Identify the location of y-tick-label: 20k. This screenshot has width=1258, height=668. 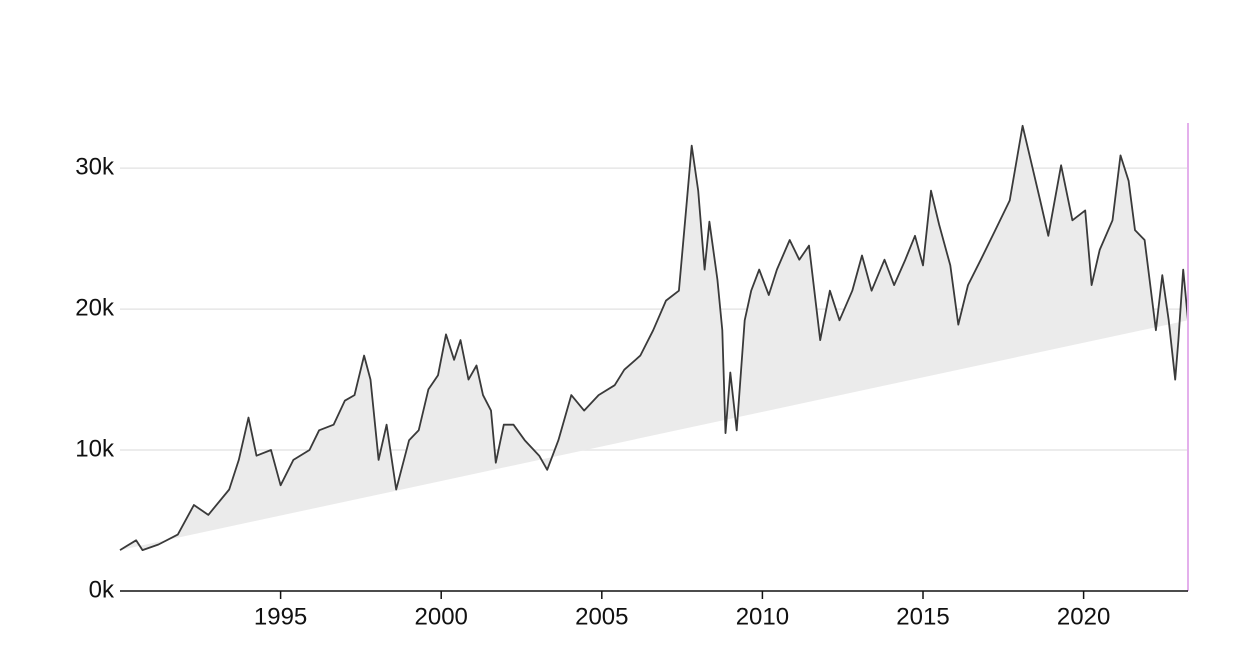
(95, 307).